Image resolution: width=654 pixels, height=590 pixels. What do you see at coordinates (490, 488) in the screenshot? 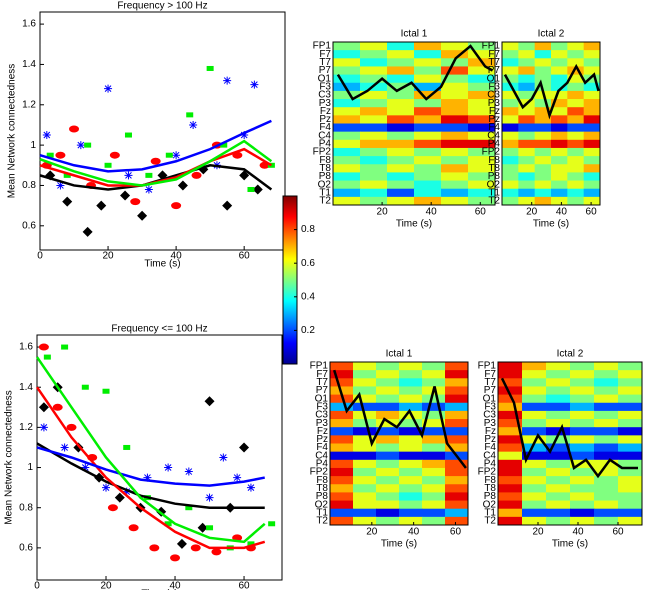
I see `channel-label: T8` at bounding box center [490, 488].